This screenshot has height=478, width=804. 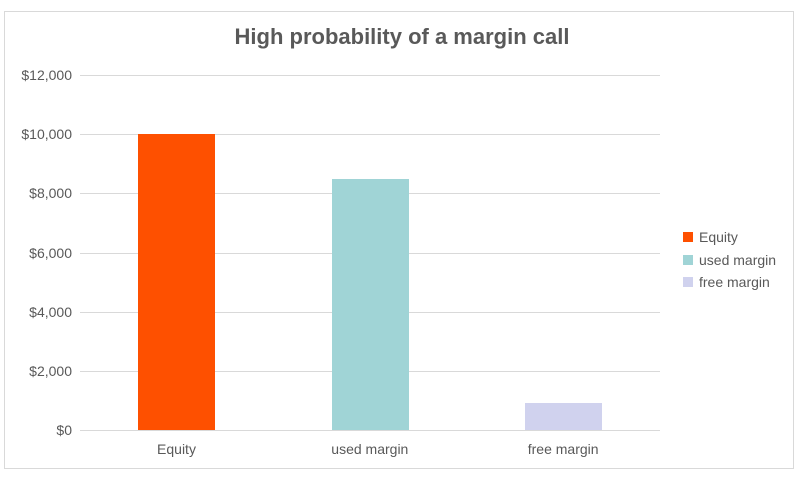 I want to click on bar-used-margin, so click(x=370, y=304).